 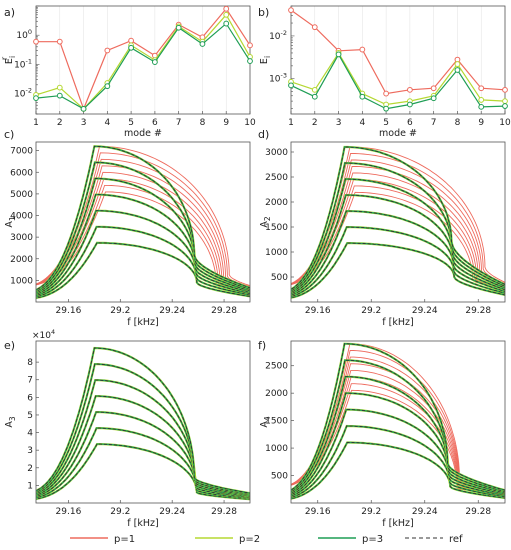 I want to click on x-tick-label: 8, so click(x=203, y=123).